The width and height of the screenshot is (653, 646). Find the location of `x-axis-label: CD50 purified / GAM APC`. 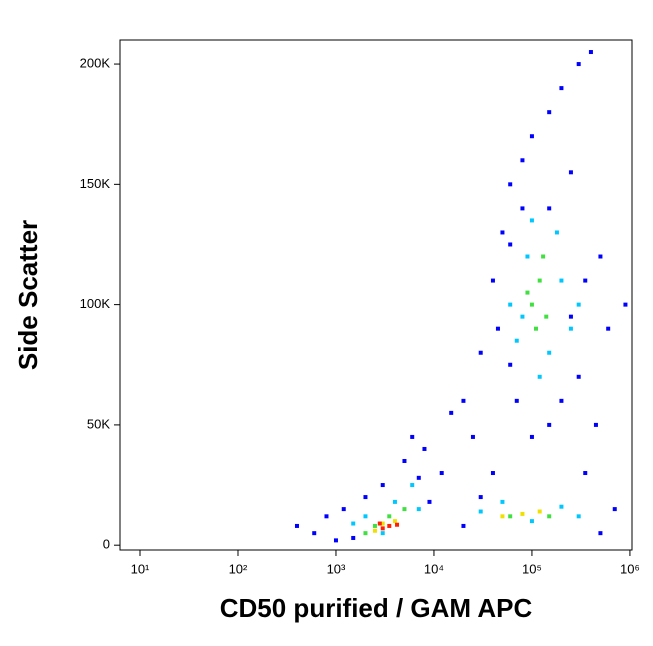

x-axis-label: CD50 purified / GAM APC is located at coordinates (376, 608).